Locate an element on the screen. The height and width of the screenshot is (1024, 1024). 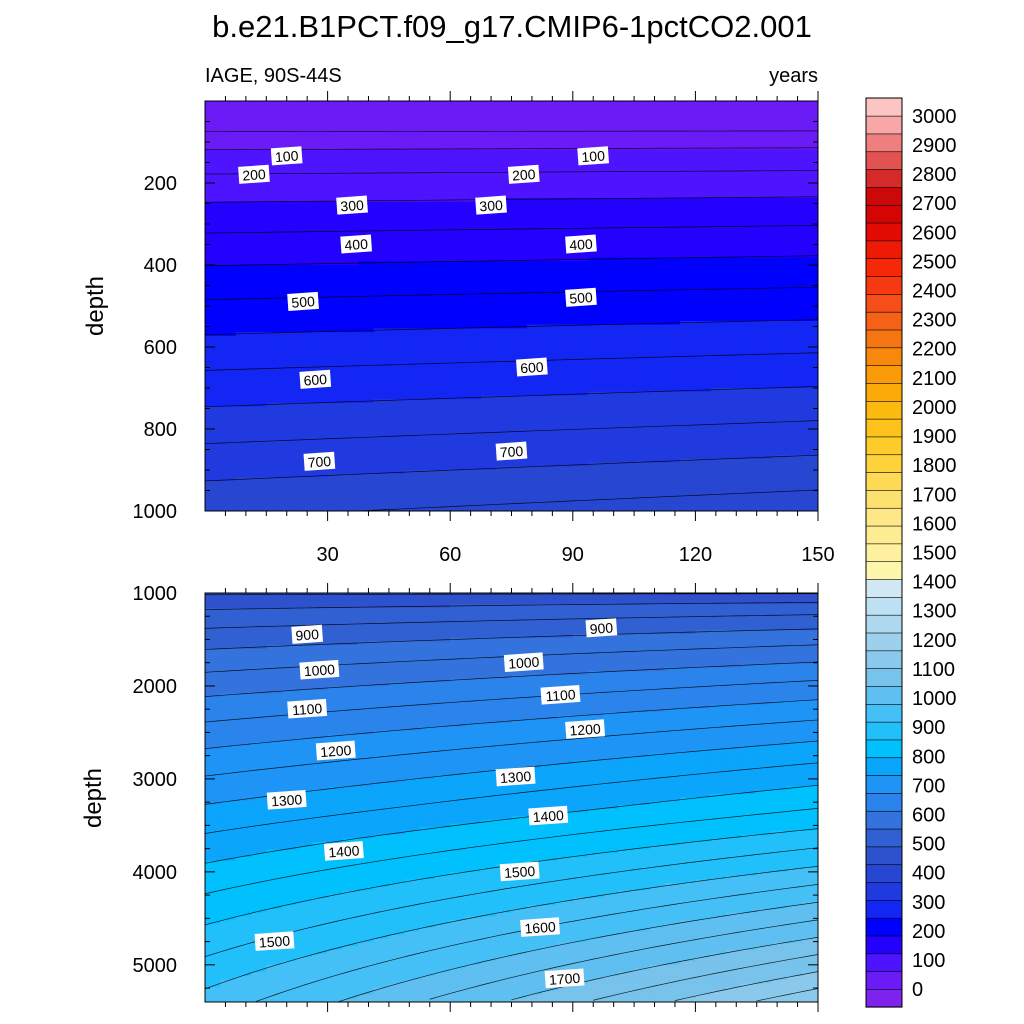
contour-line is located at coordinates (511, 432).